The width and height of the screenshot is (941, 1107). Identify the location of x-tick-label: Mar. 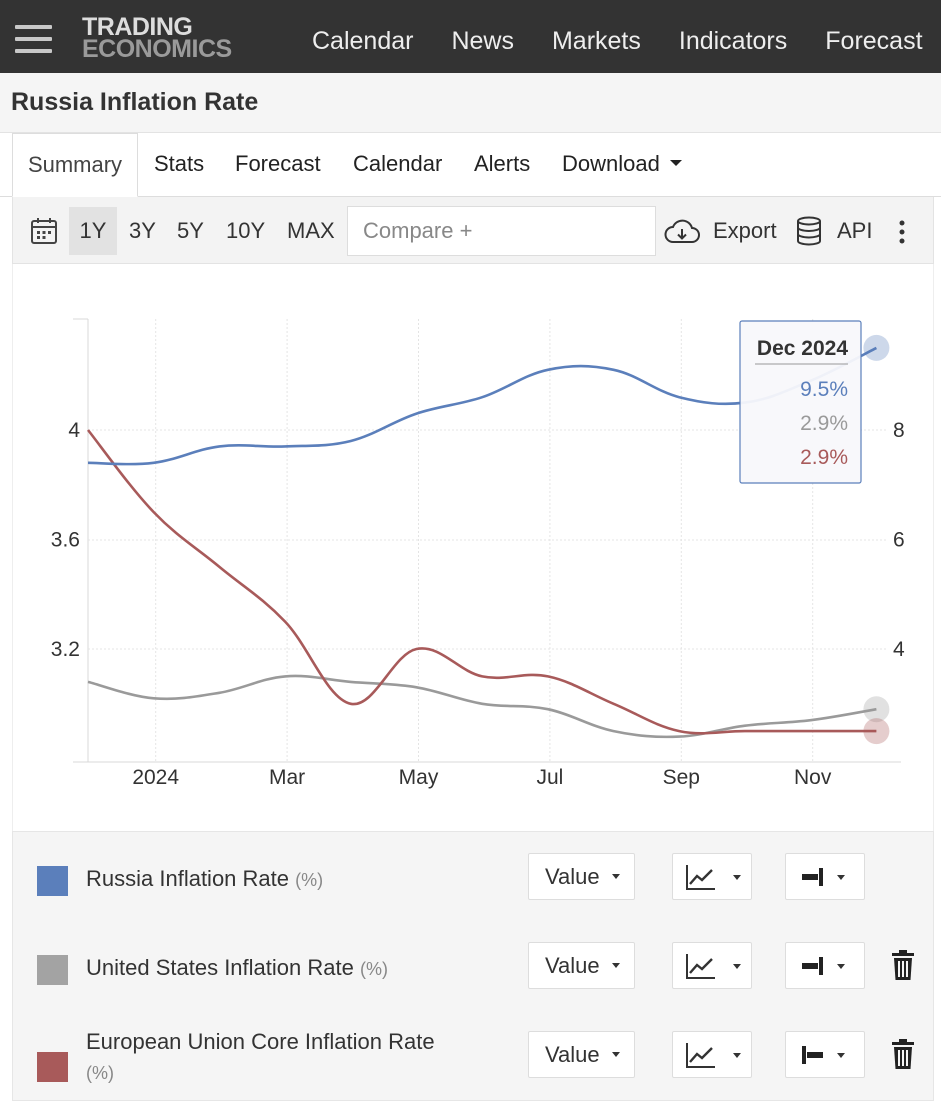
(287, 777).